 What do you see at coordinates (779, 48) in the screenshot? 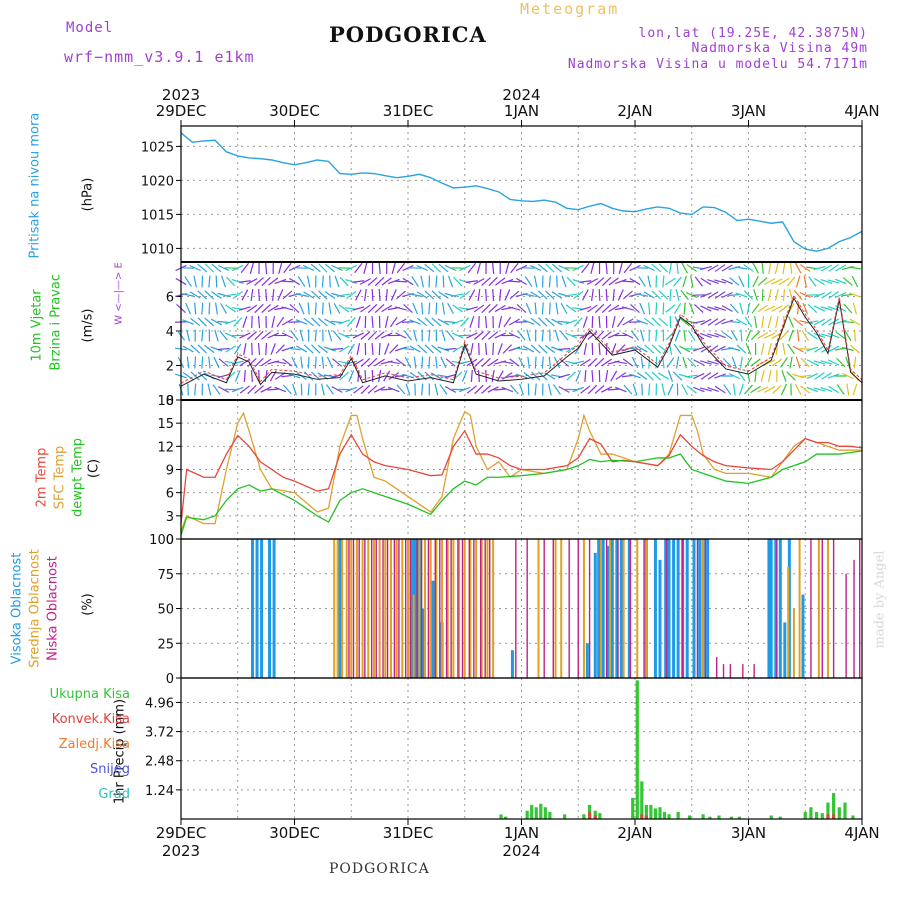
I see `elevation-label: Nadmorska Visina 49m` at bounding box center [779, 48].